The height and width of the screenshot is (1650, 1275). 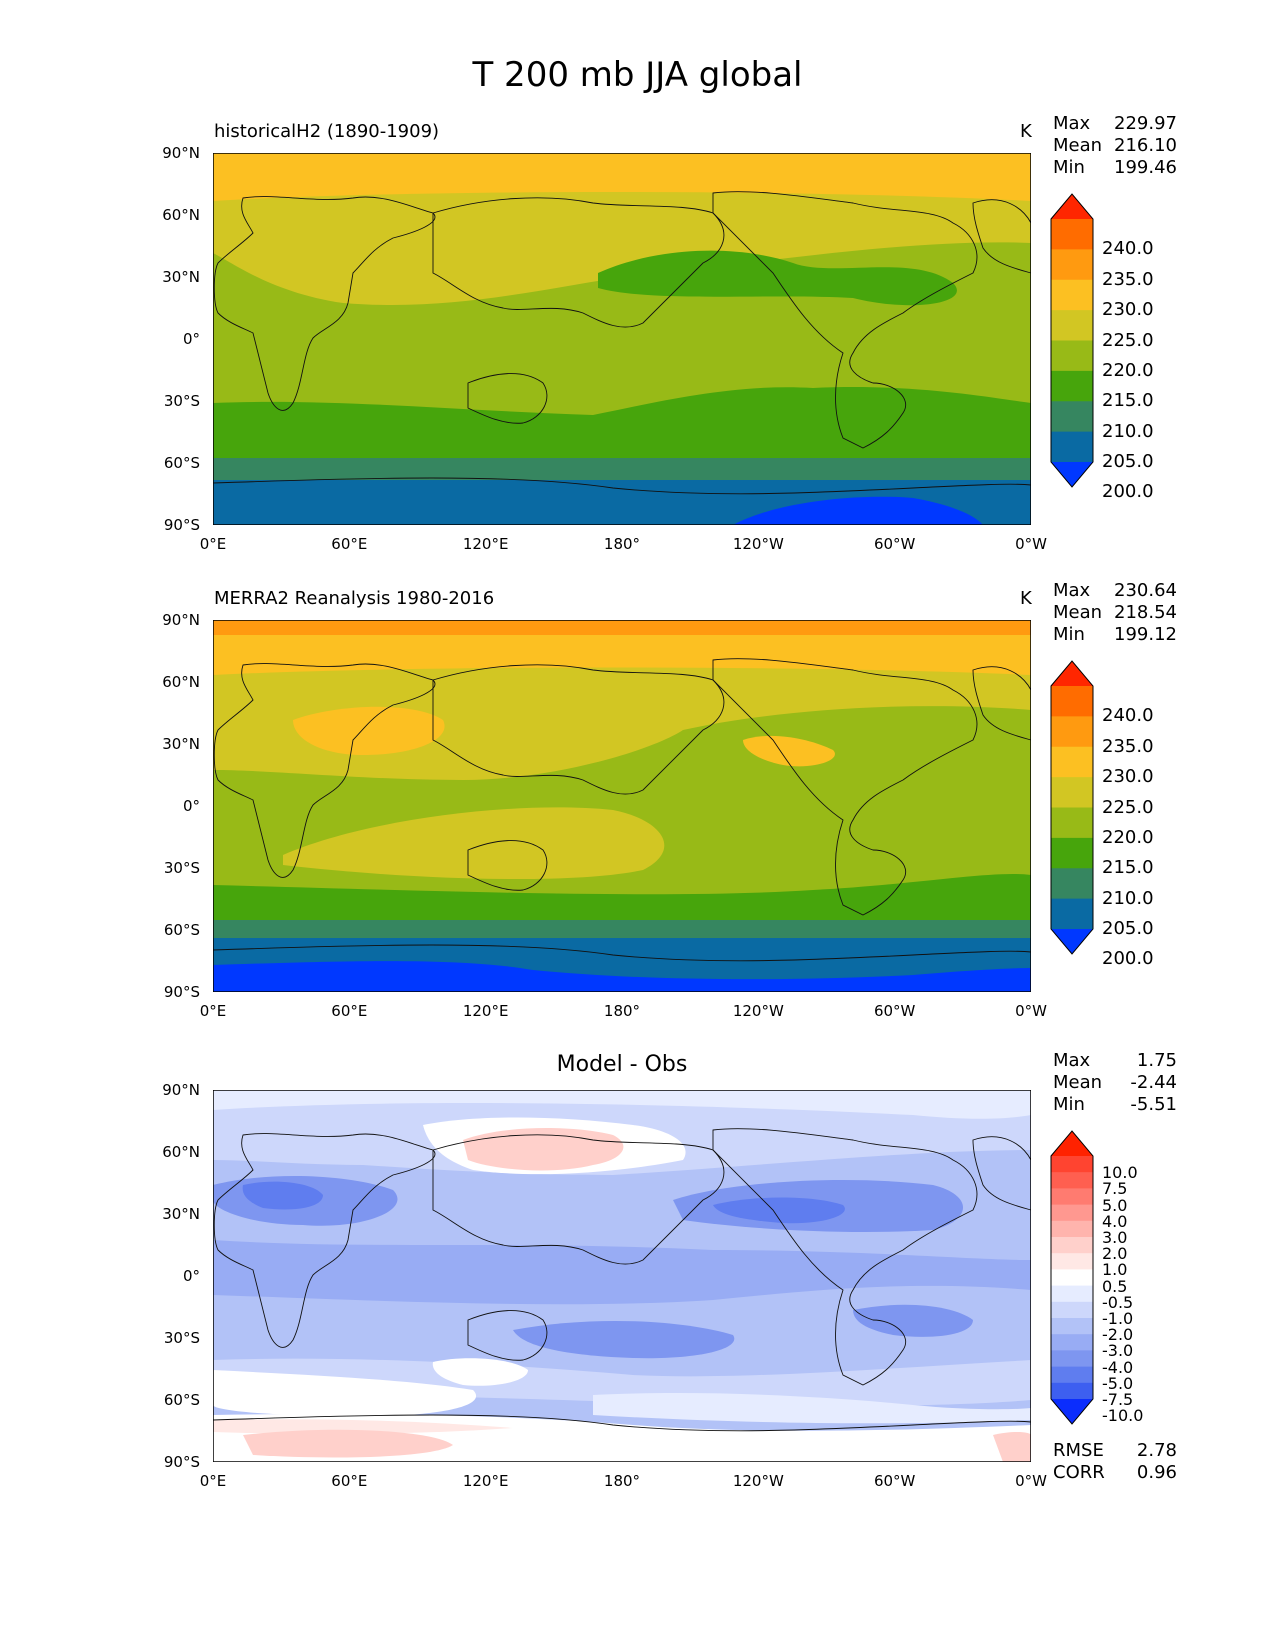 I want to click on colorbar-label: 10.0, so click(x=1120, y=1173).